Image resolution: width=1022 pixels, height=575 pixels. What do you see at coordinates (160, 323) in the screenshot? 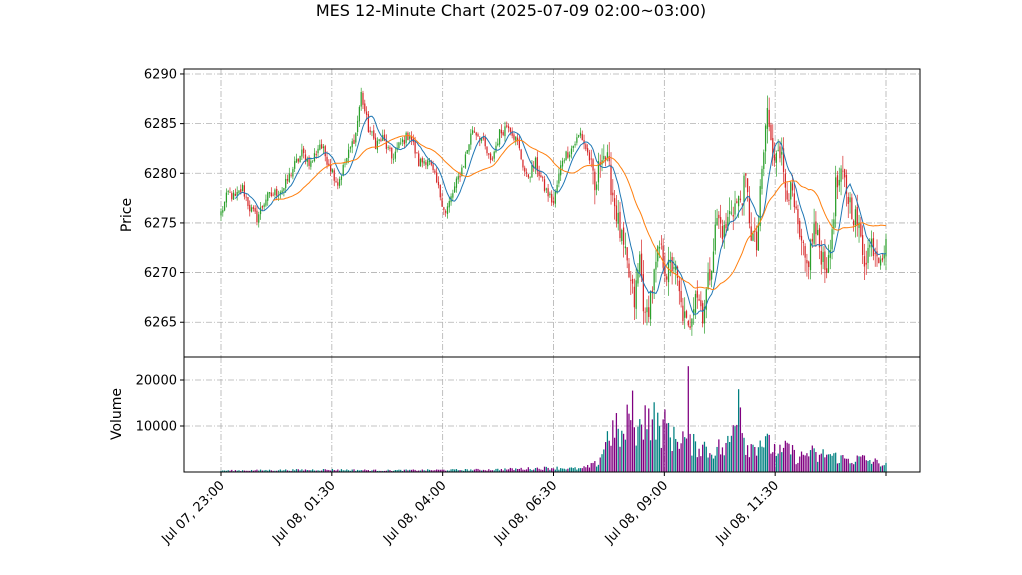
I see `price-tick-label: 6265` at bounding box center [160, 323].